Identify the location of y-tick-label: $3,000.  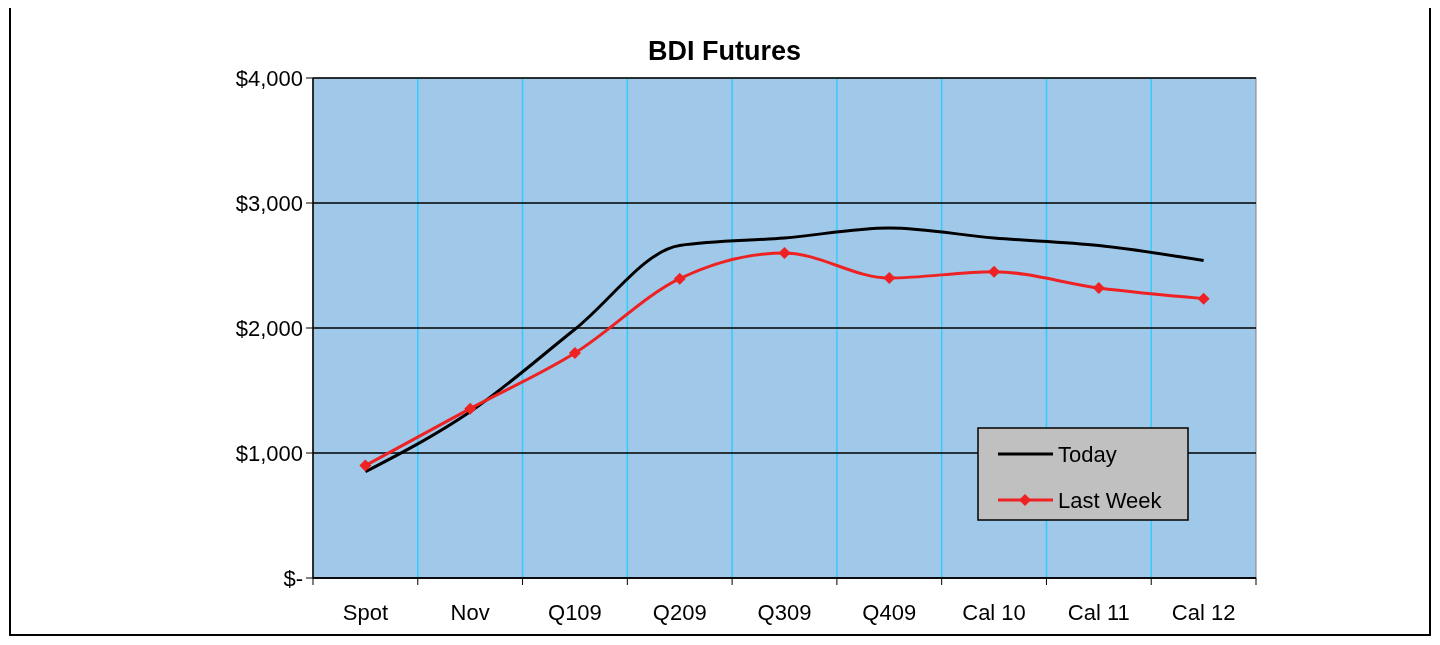
(269, 203).